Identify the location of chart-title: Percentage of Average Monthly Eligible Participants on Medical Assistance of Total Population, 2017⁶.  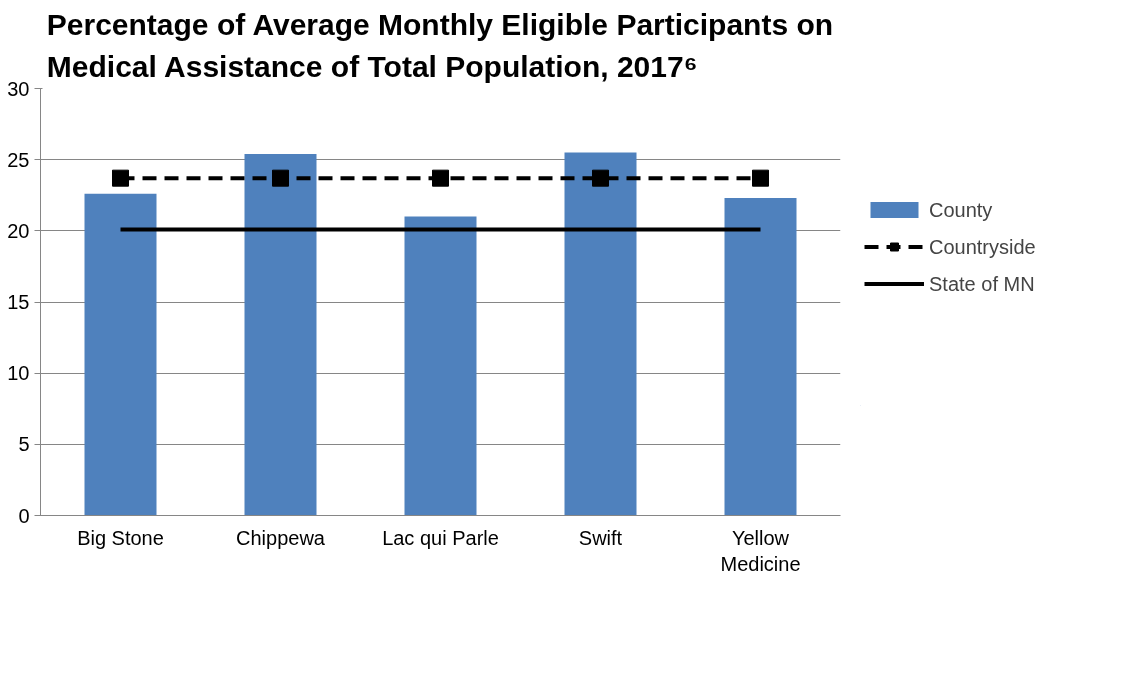
(440, 45).